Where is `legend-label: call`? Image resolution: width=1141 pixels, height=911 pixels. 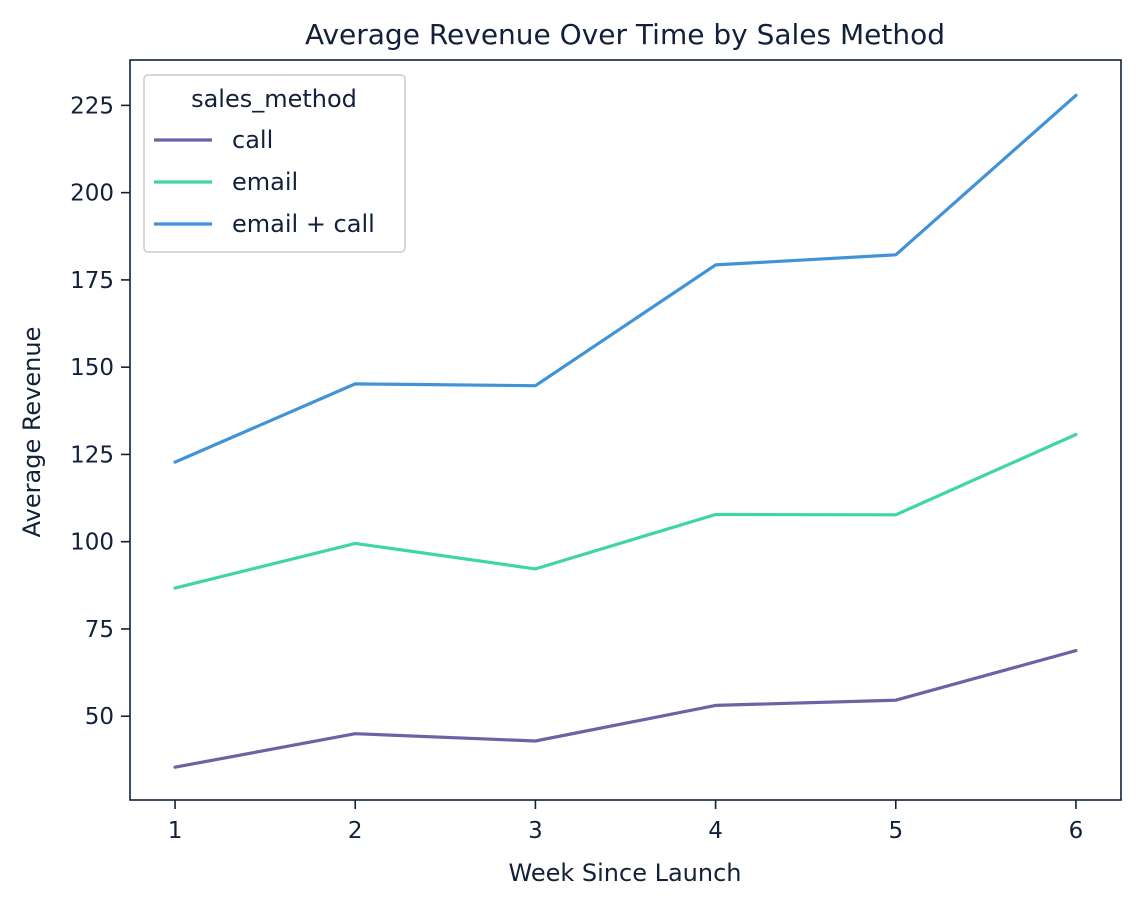 legend-label: call is located at coordinates (252, 140).